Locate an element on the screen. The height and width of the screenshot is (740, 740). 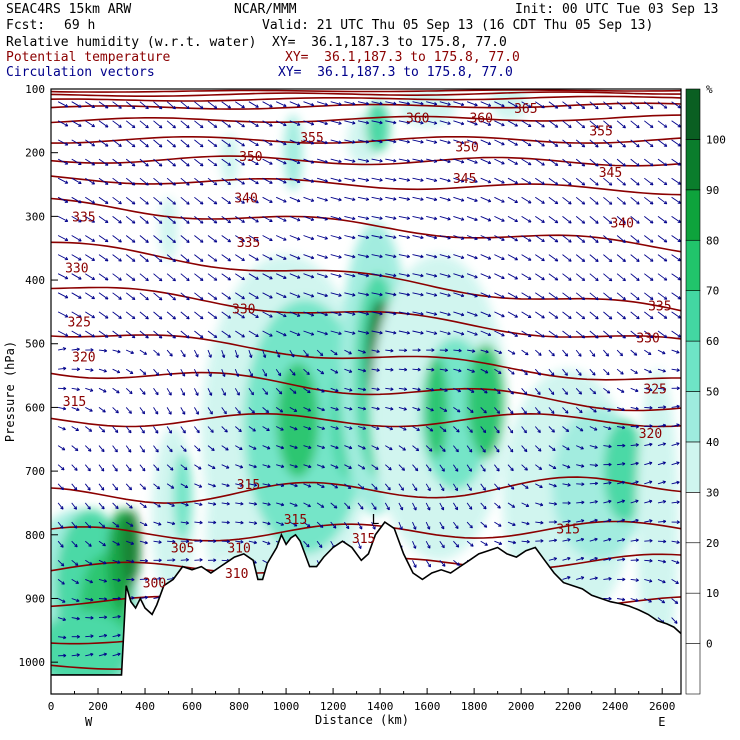
theta-contour is located at coordinates (366, 391).